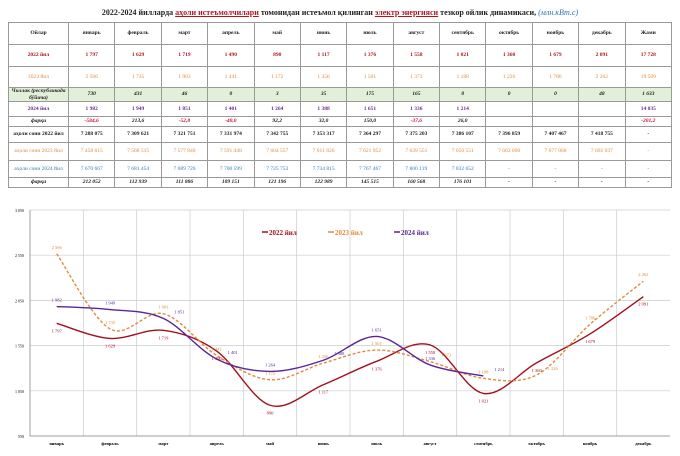 Image resolution: width=680 pixels, height=456 pixels. What do you see at coordinates (57, 300) in the screenshot?
I see `data-label: 1 982` at bounding box center [57, 300].